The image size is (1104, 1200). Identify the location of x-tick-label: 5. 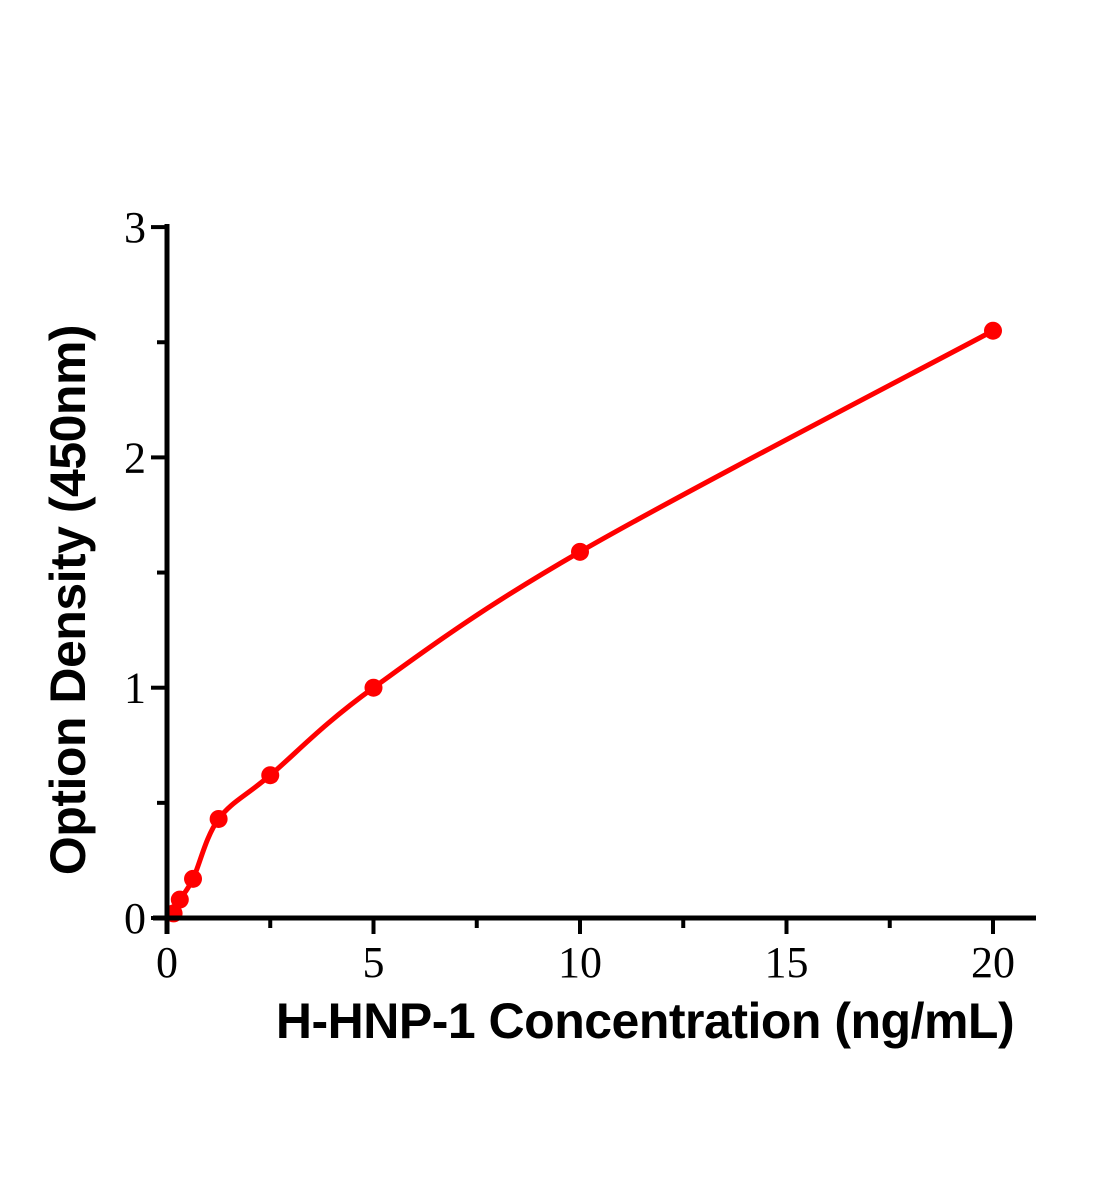
(374, 962).